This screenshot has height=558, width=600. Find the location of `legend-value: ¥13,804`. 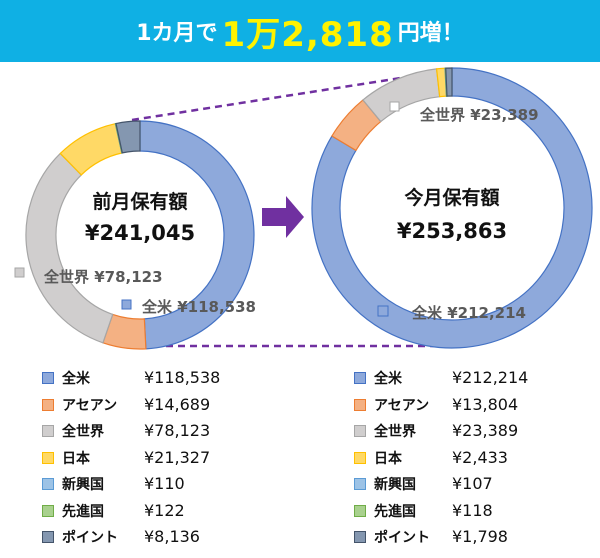

legend-value: ¥13,804 is located at coordinates (485, 404).